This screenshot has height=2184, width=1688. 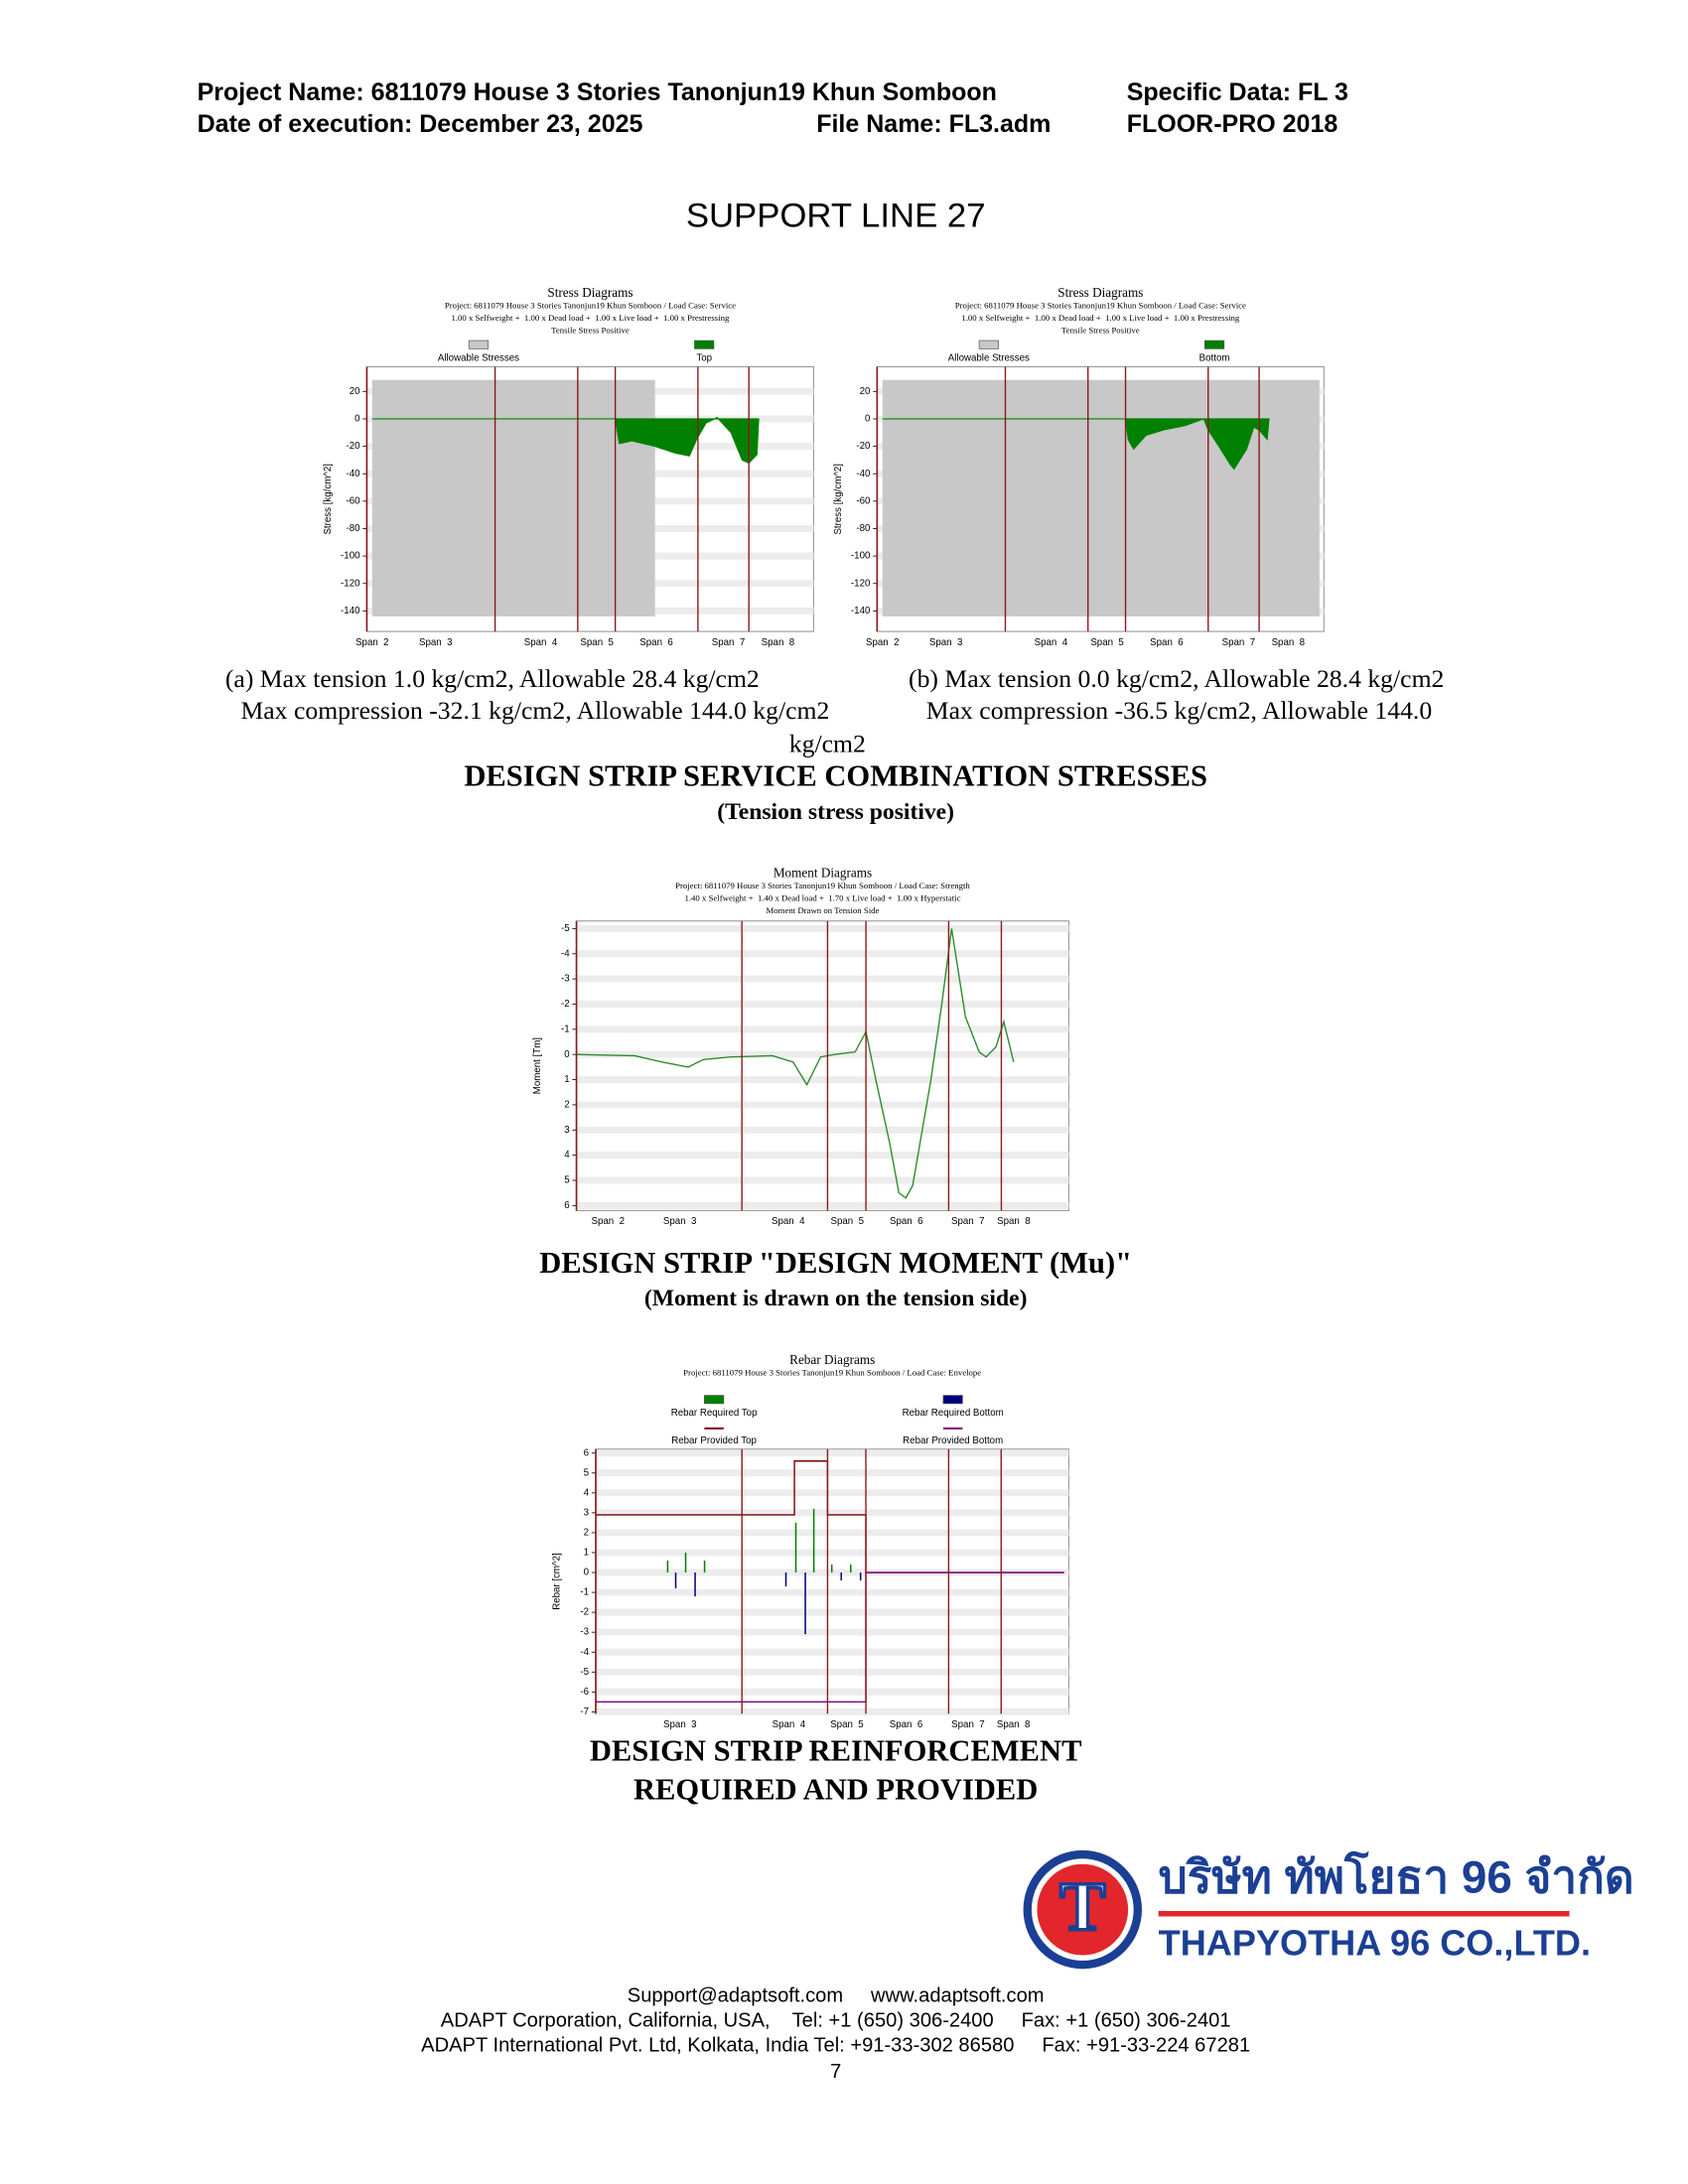 What do you see at coordinates (350, 611) in the screenshot?
I see `y-tick-label: -140` at bounding box center [350, 611].